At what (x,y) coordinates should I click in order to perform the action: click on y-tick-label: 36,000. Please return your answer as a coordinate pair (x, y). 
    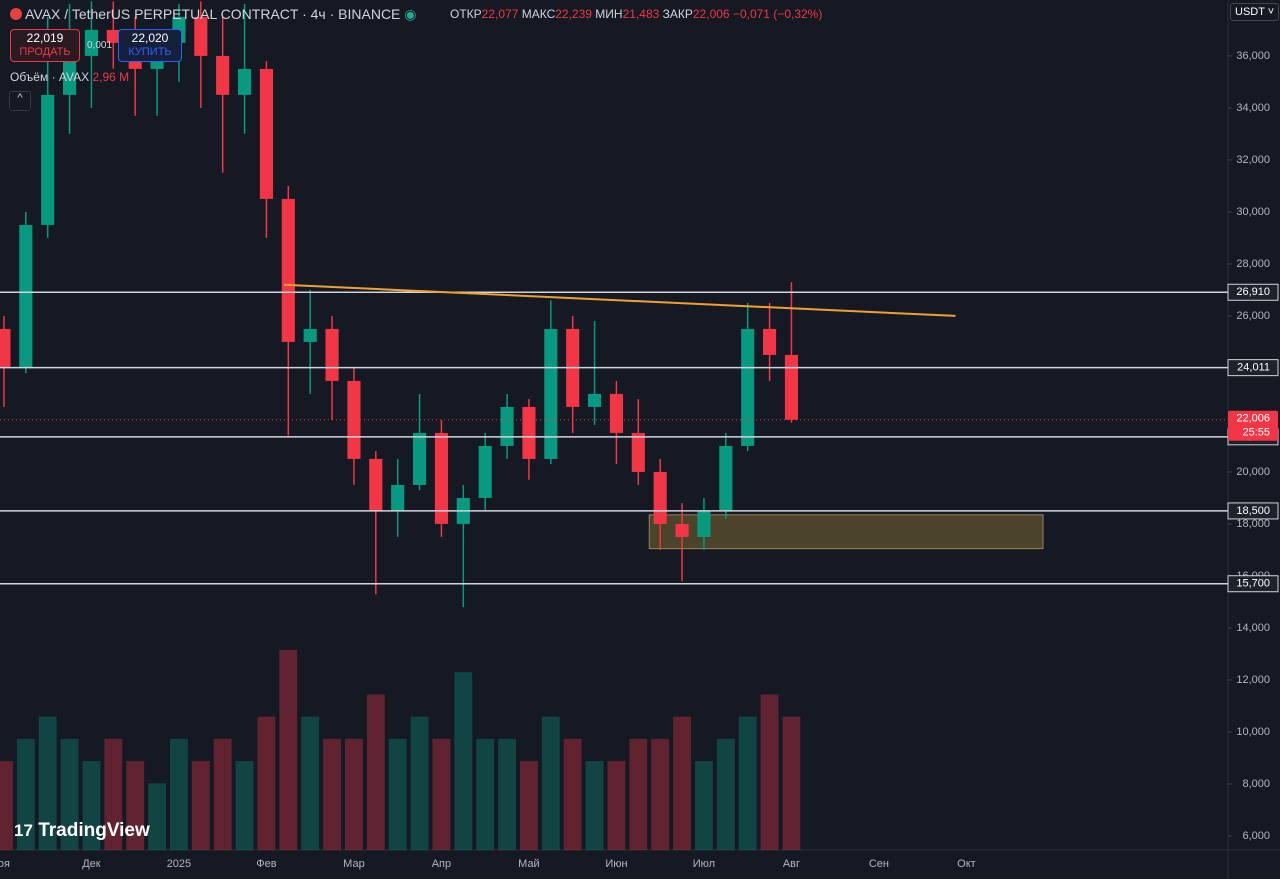
    Looking at the image, I should click on (1253, 56).